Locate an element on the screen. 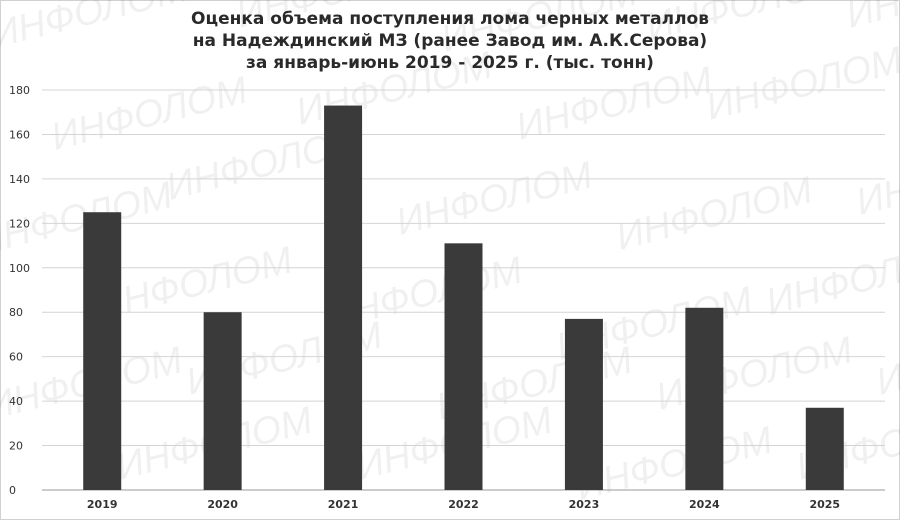  bar-2020 is located at coordinates (222, 401).